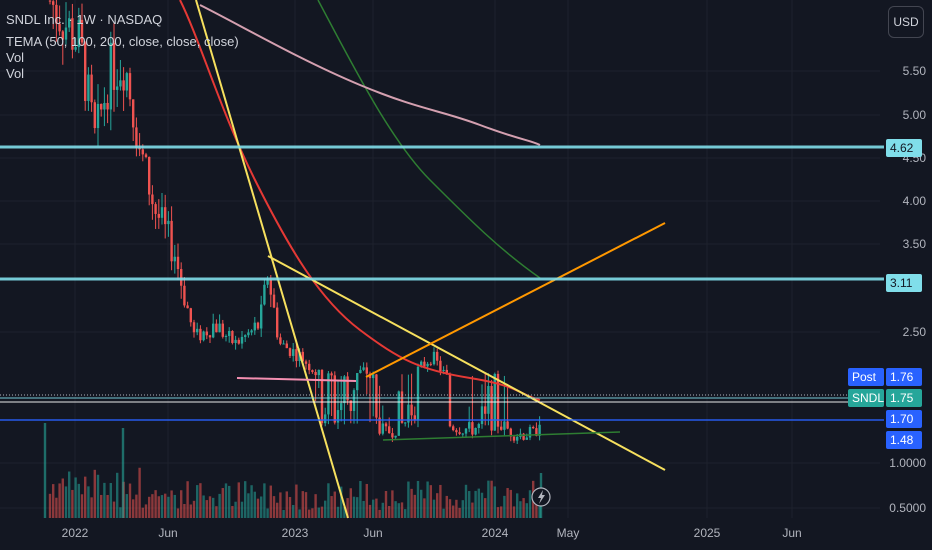  Describe the element at coordinates (372, 533) in the screenshot. I see `time-tick-label: Jun` at that location.